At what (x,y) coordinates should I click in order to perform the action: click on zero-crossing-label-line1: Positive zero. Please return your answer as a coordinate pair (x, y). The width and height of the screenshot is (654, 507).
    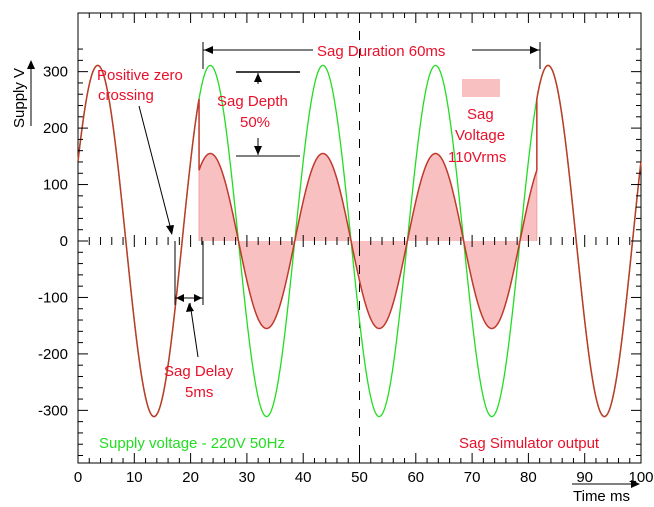
    Looking at the image, I should click on (140, 75).